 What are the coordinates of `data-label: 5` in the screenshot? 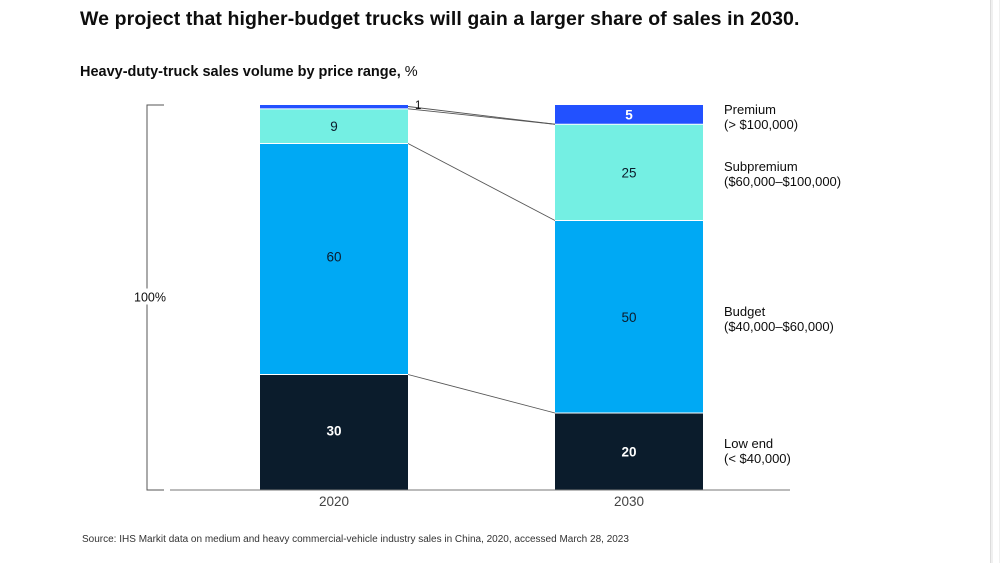 It's located at (629, 115).